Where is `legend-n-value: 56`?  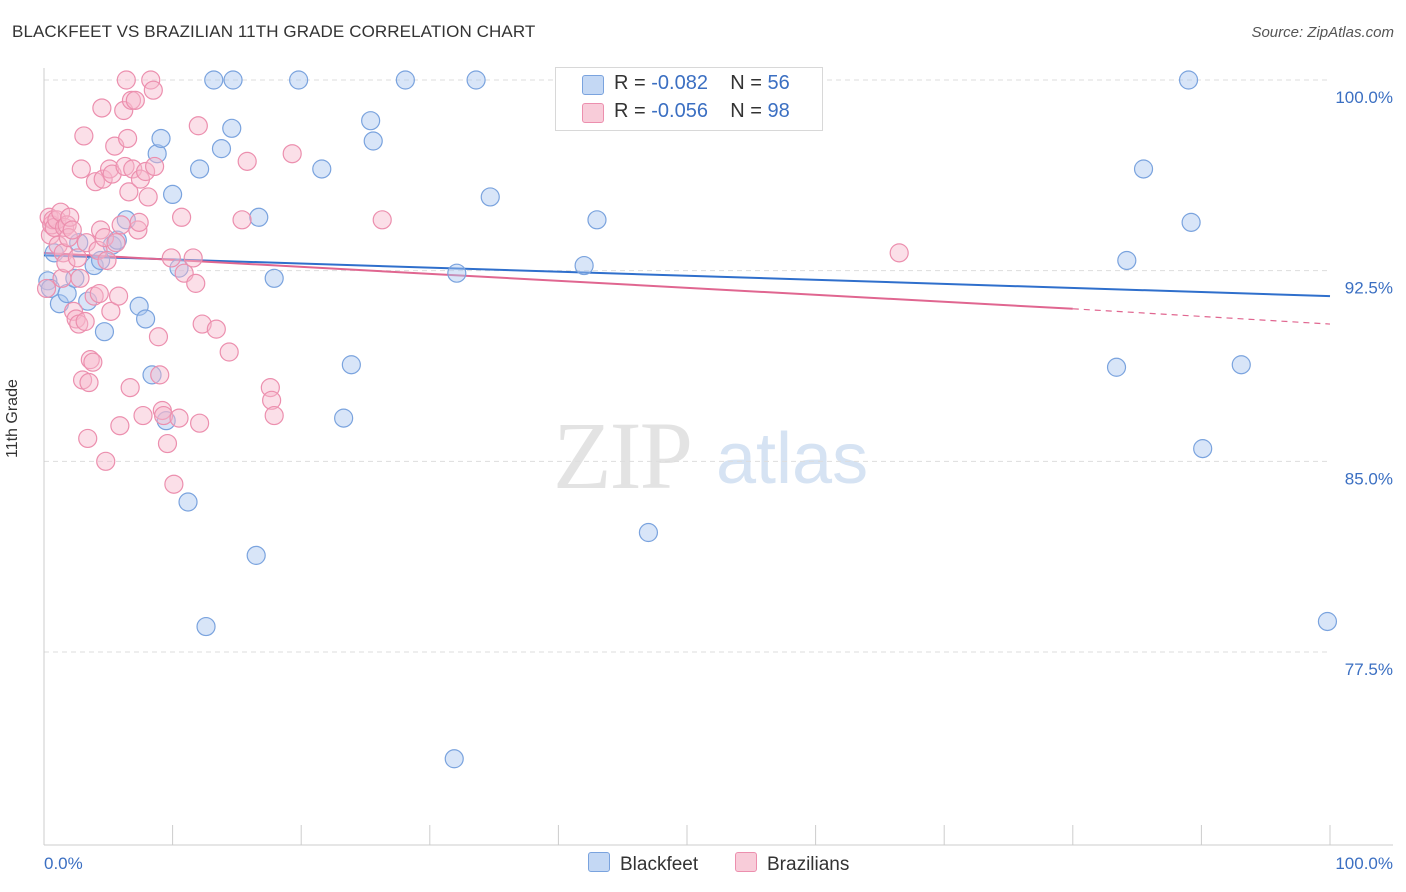 legend-n-value: 56 is located at coordinates (778, 83).